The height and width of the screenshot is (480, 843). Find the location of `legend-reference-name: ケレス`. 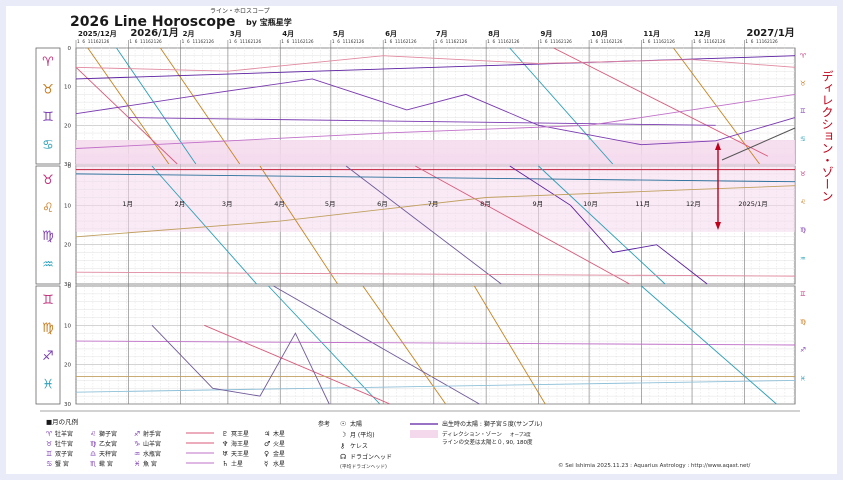

legend-reference-name: ケレス is located at coordinates (359, 446).